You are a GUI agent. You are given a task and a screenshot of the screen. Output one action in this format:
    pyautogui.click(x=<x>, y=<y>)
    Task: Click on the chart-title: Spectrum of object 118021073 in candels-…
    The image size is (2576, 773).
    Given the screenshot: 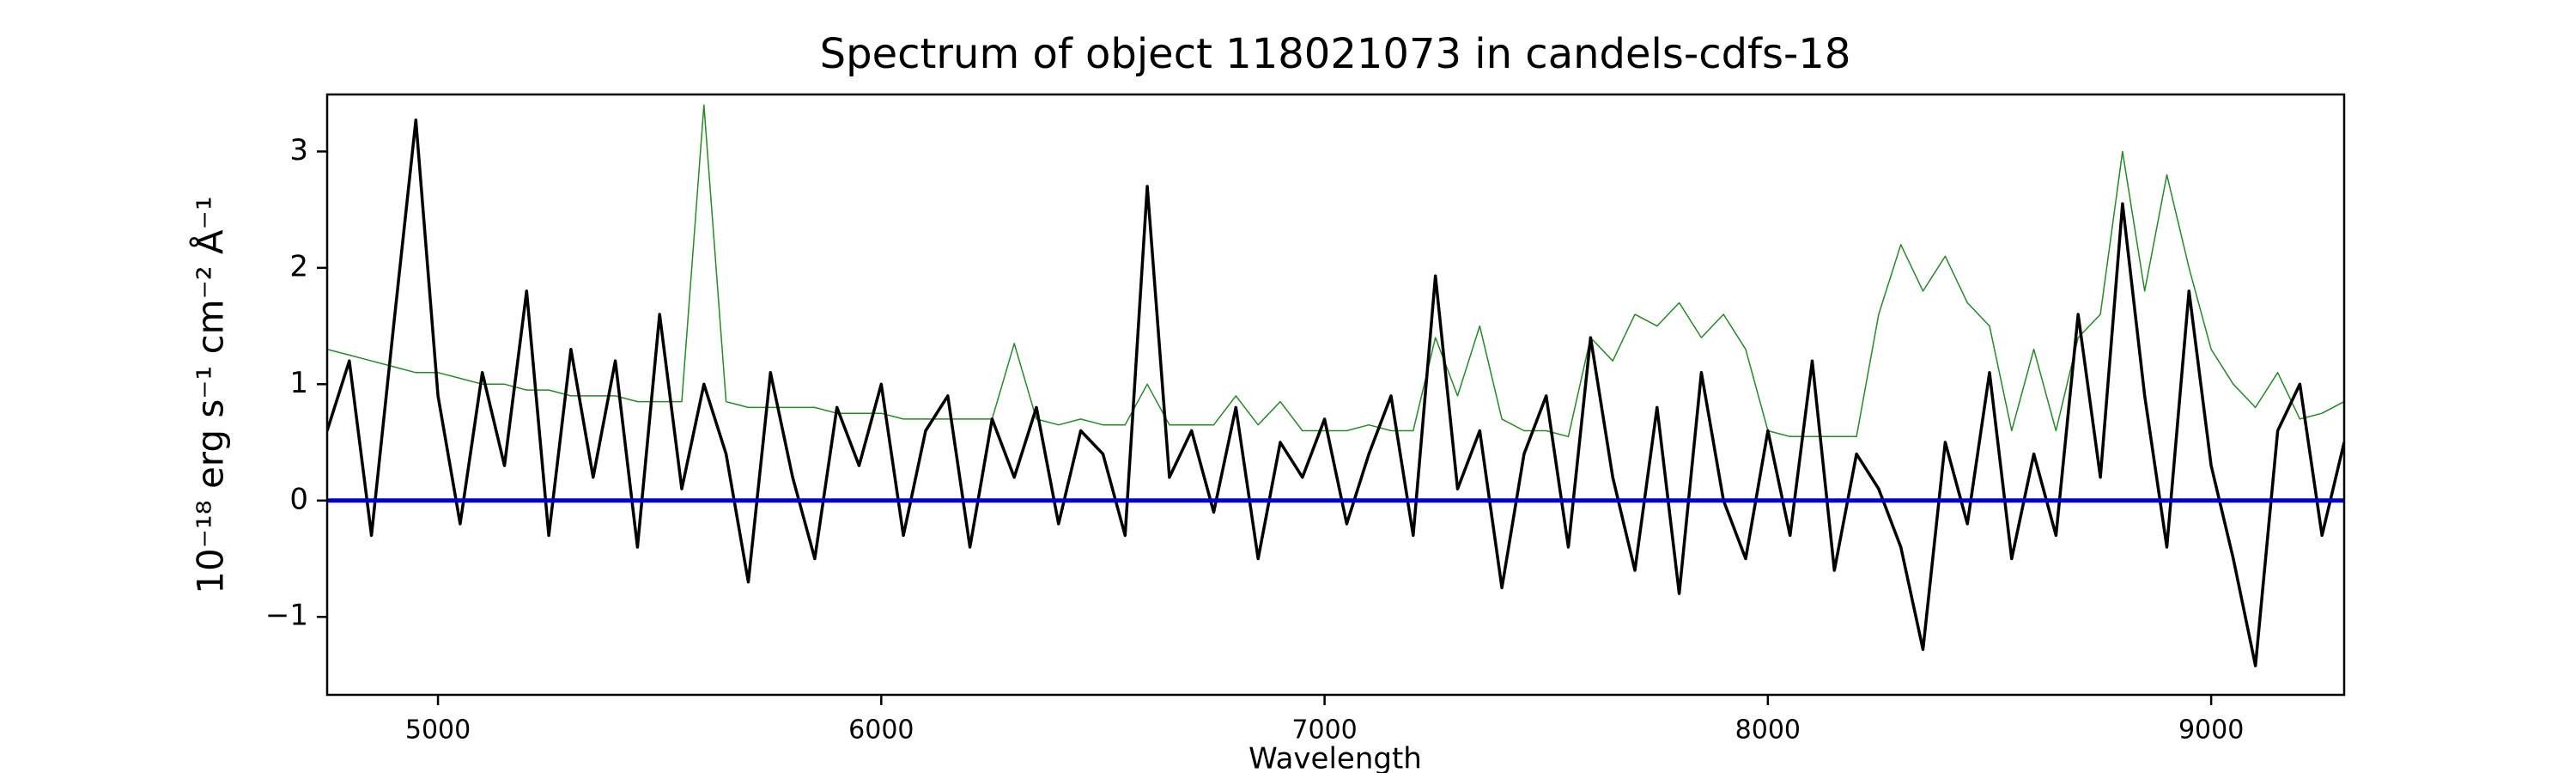 What is the action you would take?
    pyautogui.click(x=1335, y=54)
    